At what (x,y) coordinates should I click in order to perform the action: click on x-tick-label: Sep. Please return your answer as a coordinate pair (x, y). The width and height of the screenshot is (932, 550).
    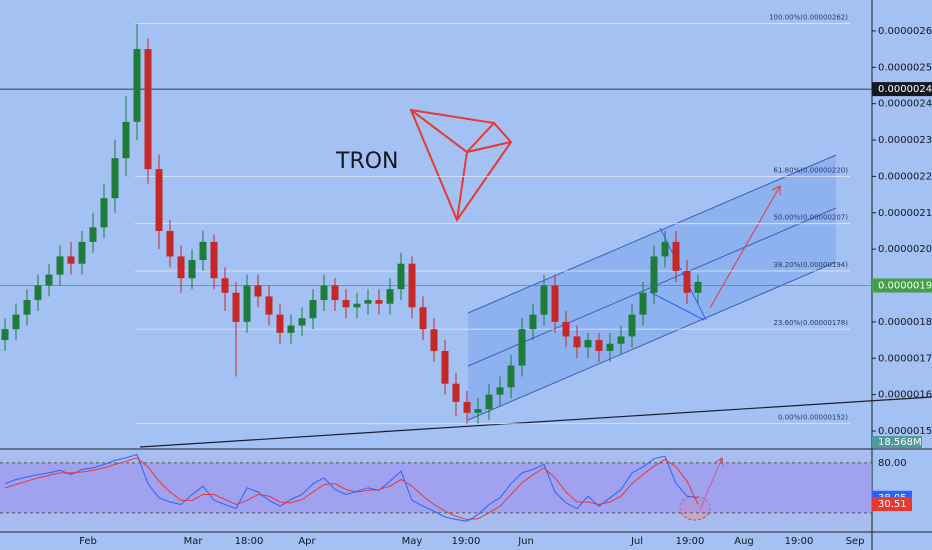
    Looking at the image, I should click on (855, 541).